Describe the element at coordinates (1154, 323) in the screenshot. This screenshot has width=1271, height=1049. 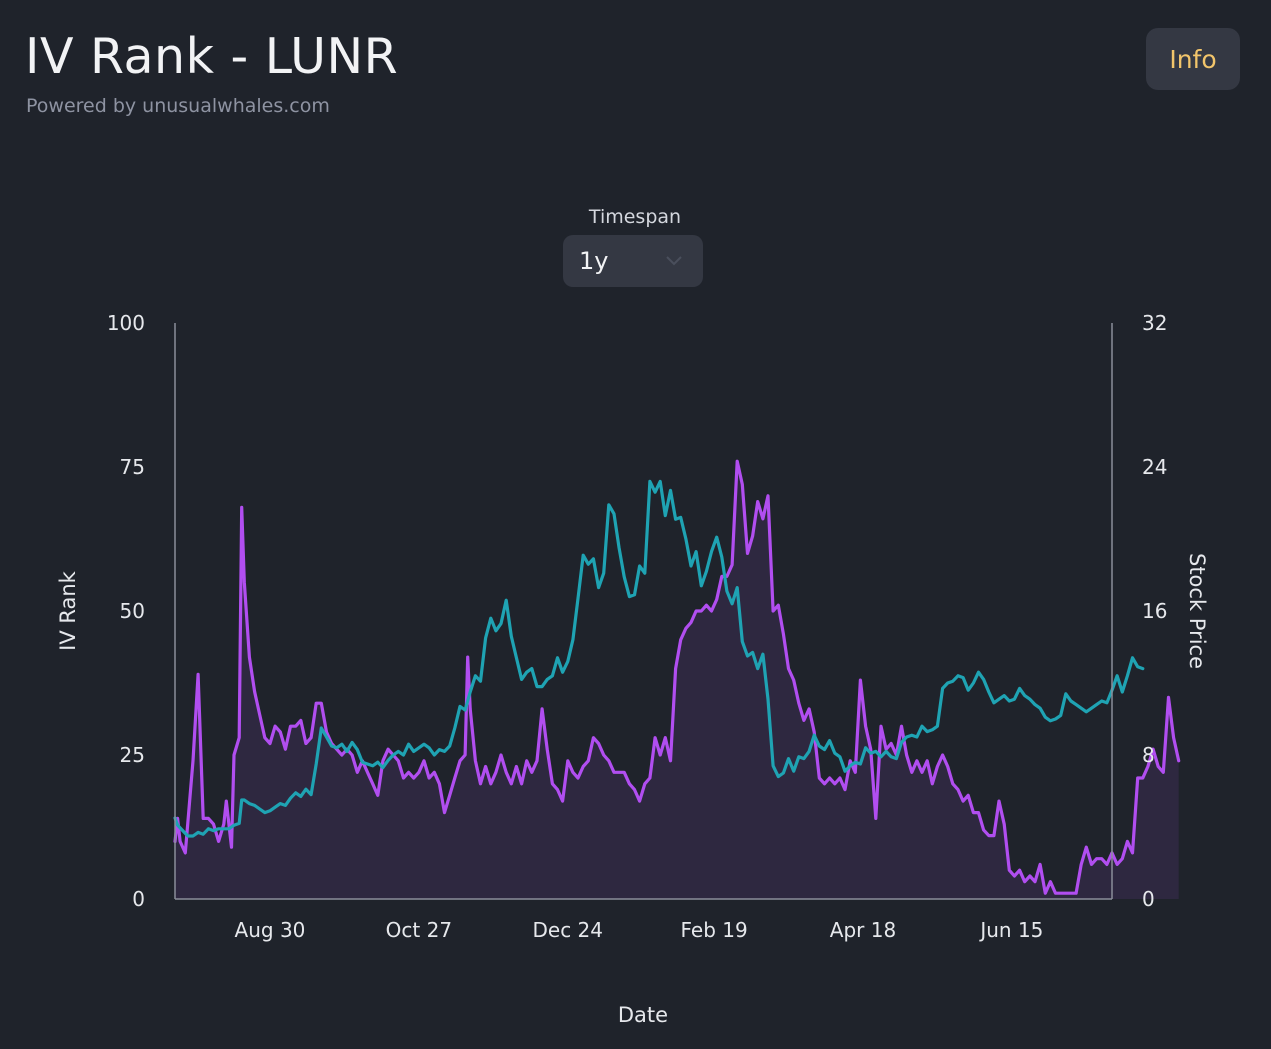
I see `y-right-tick-label: 32` at that location.